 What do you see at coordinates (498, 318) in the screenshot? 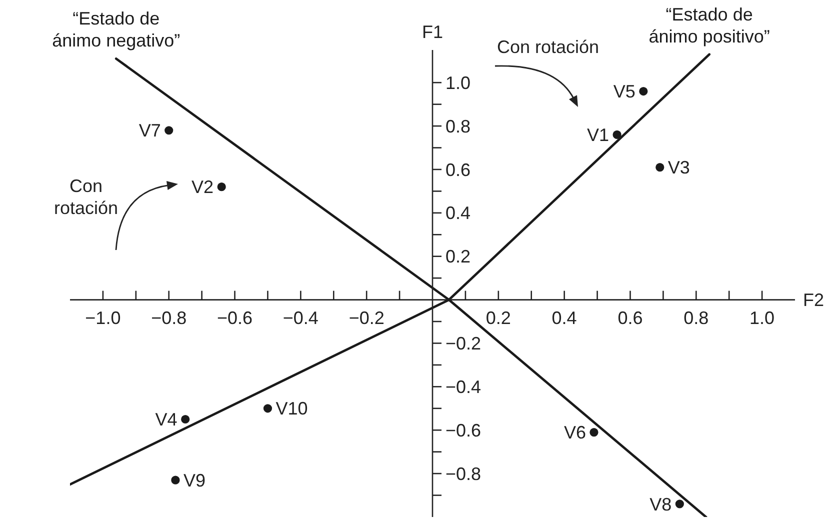
I see `x-tick-label: 0.2` at bounding box center [498, 318].